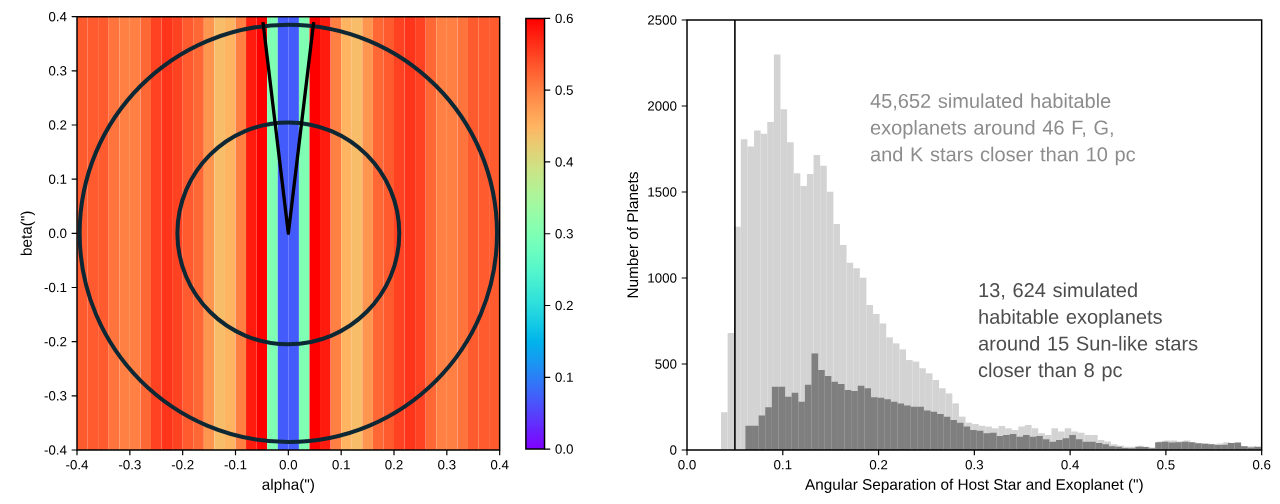 This screenshot has width=1280, height=504. Describe the element at coordinates (564, 234) in the screenshot. I see `color-bar-label: 0.3` at that location.